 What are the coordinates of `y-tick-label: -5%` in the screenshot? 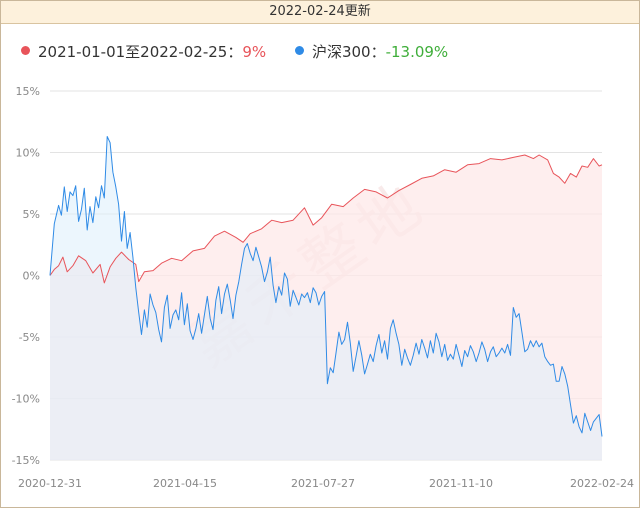 It's located at (29, 337).